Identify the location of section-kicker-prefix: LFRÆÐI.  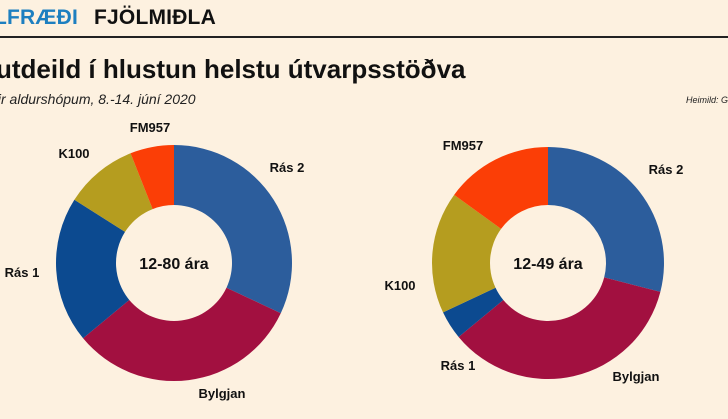
(39, 17).